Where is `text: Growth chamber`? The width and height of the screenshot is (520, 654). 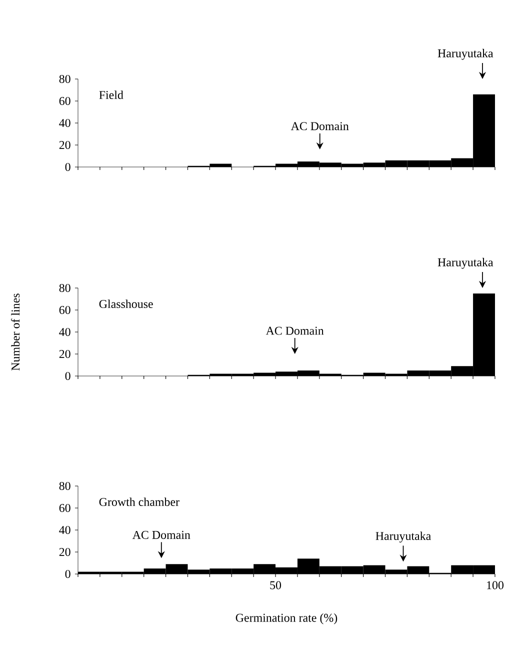 text: Growth chamber is located at coordinates (139, 502).